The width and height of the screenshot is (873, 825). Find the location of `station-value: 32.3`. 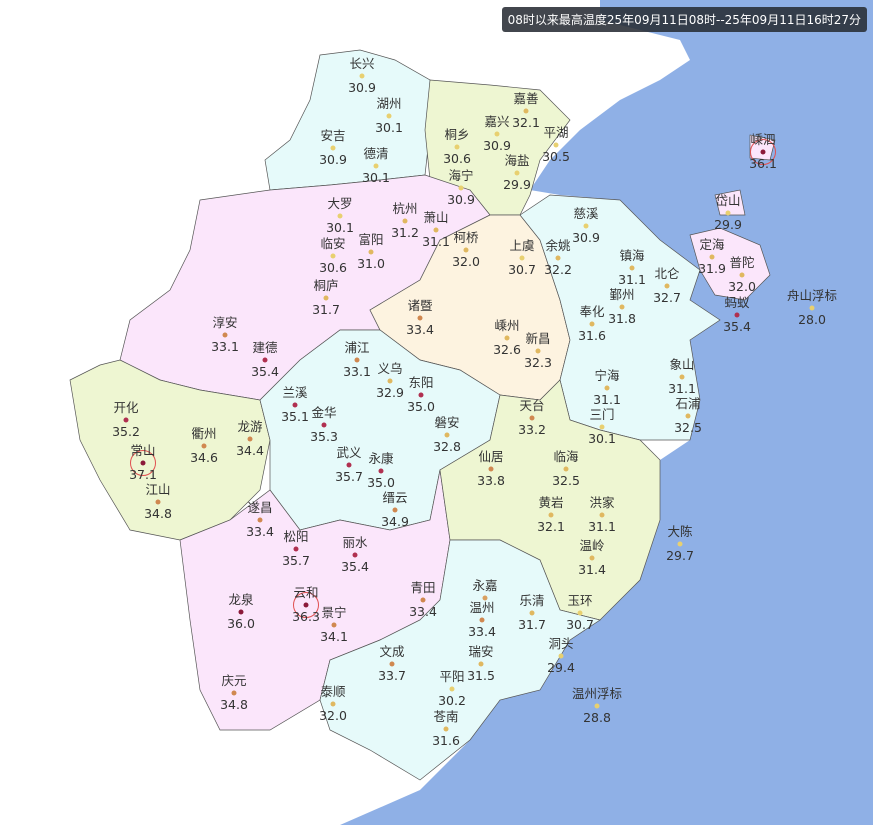

station-value: 32.3 is located at coordinates (538, 362).